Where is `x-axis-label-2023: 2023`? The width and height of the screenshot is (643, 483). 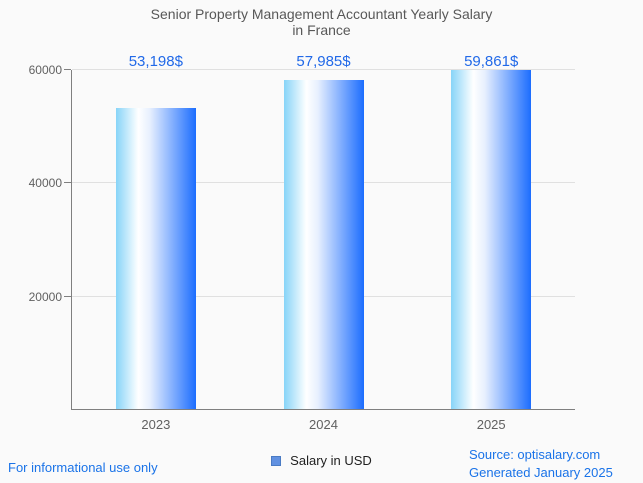
x-axis-label-2023: 2023 is located at coordinates (156, 424).